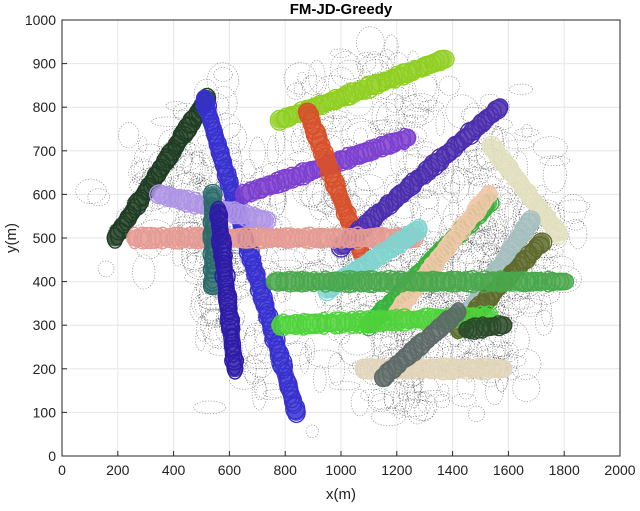  Describe the element at coordinates (452, 470) in the screenshot. I see `x-tick-label: 1400` at that location.